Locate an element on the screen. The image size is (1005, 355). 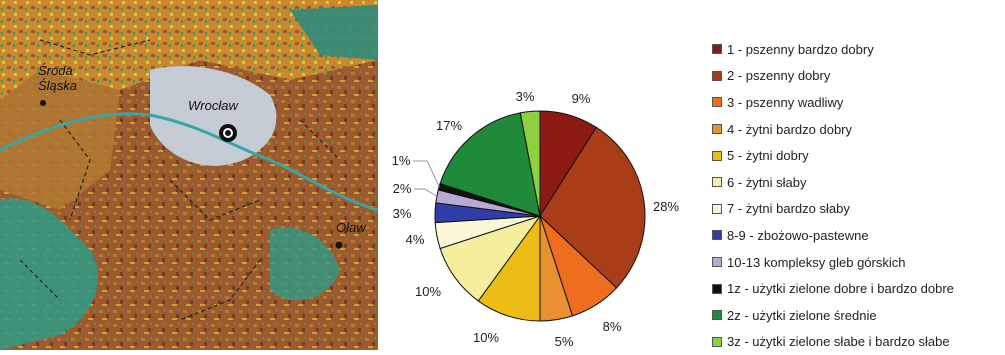
legend-item-10: 1z - użytki zielone dobre i bardzo dobre is located at coordinates (858, 288).